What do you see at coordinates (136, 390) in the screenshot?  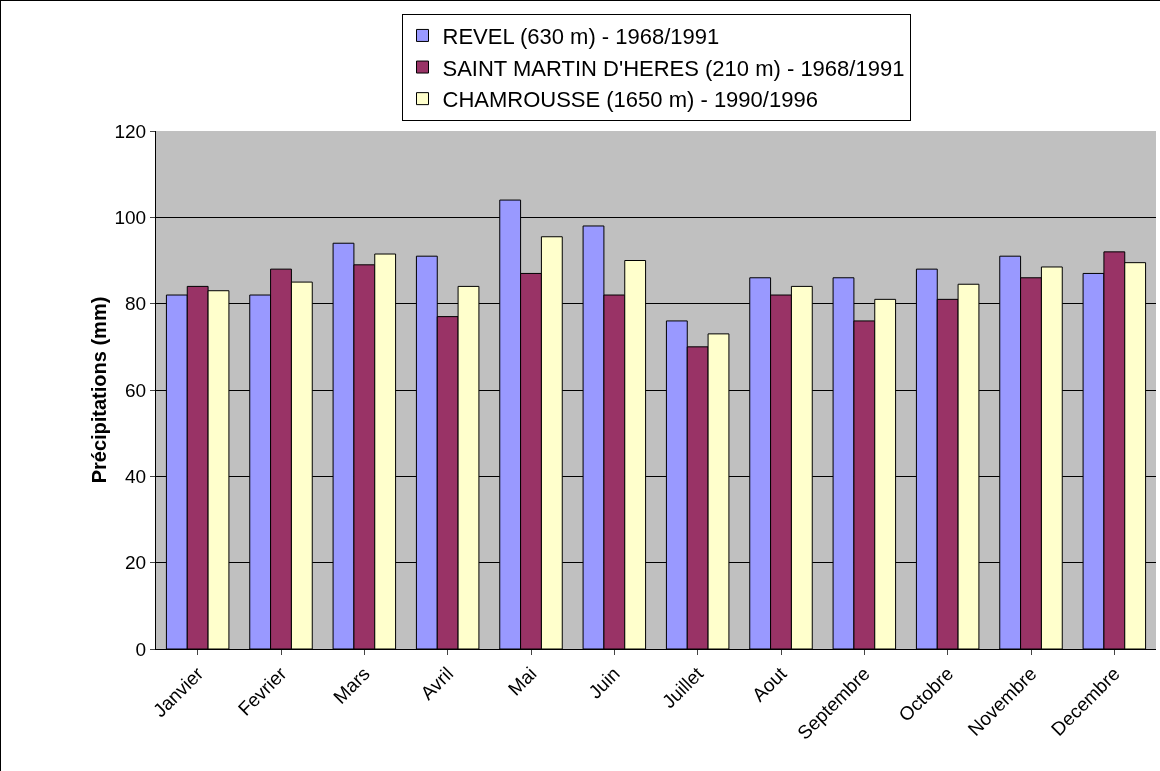 I see `y-tick-label: 60` at bounding box center [136, 390].